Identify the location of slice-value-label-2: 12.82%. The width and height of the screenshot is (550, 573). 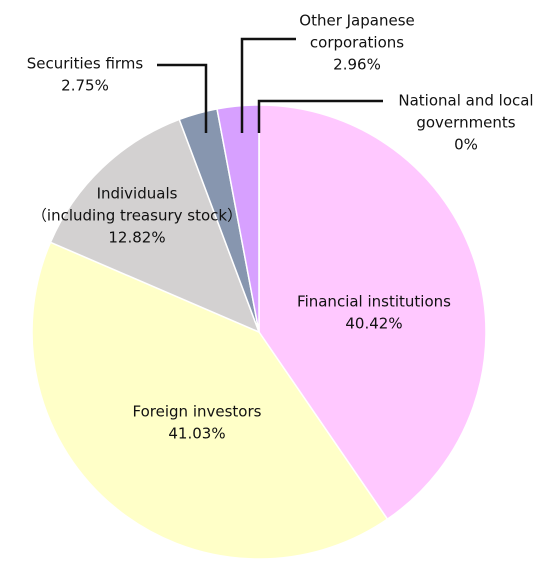
(136, 238).